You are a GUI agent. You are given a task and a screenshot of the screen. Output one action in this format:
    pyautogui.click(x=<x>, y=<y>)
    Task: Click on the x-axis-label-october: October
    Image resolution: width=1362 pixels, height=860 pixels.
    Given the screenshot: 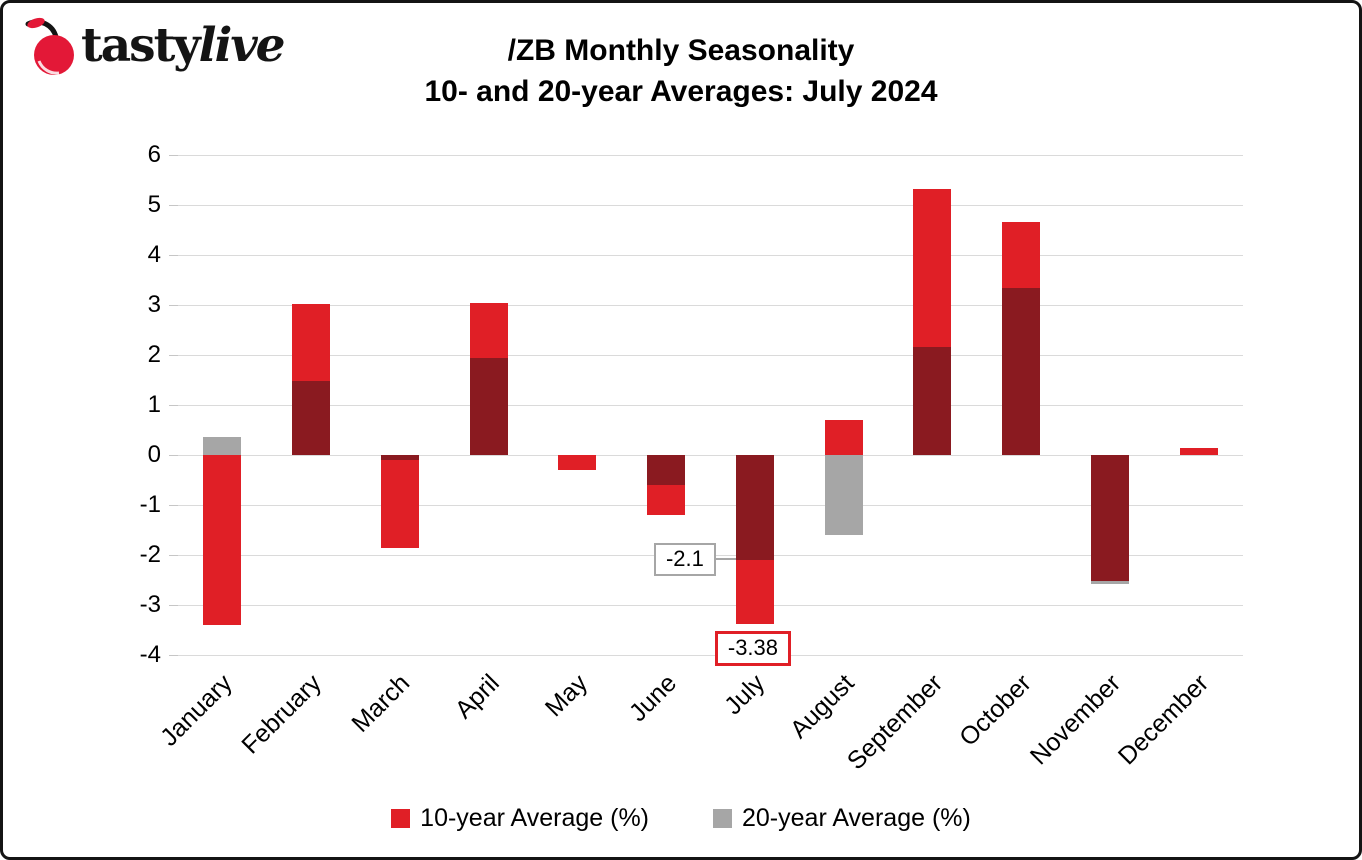 What is the action you would take?
    pyautogui.click(x=995, y=710)
    